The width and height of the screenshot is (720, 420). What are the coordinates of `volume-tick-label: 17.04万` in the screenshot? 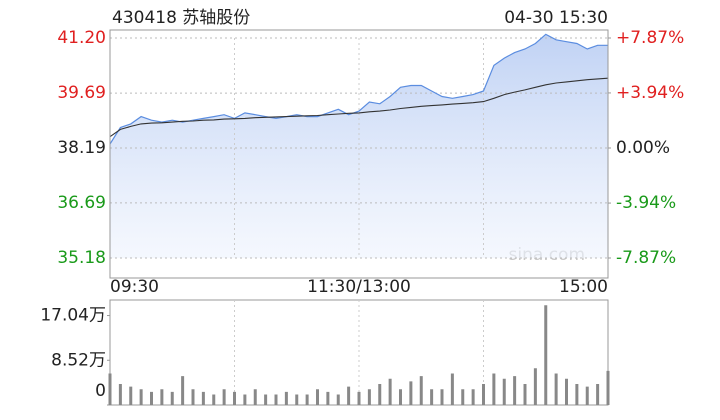 It's located at (73, 316).